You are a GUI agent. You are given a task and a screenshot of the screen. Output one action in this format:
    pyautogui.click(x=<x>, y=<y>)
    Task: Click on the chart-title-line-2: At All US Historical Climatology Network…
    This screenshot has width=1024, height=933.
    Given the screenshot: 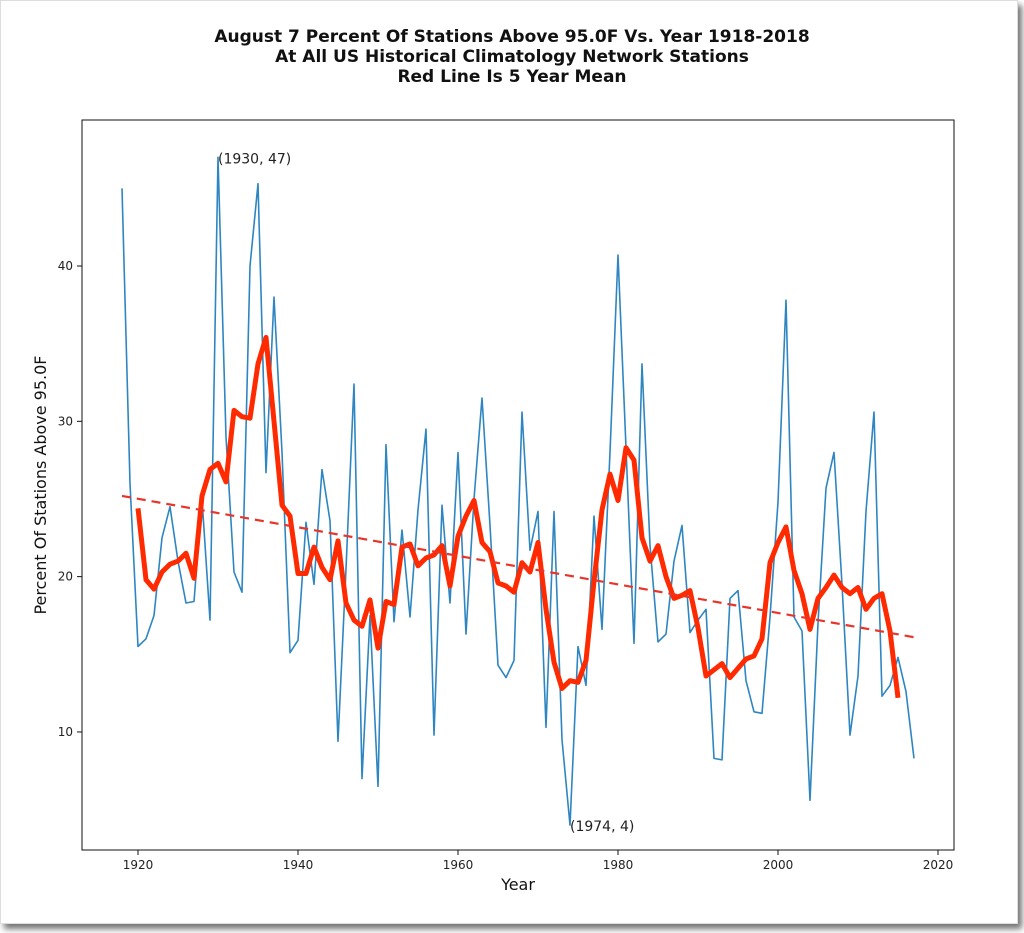 What is the action you would take?
    pyautogui.click(x=512, y=57)
    